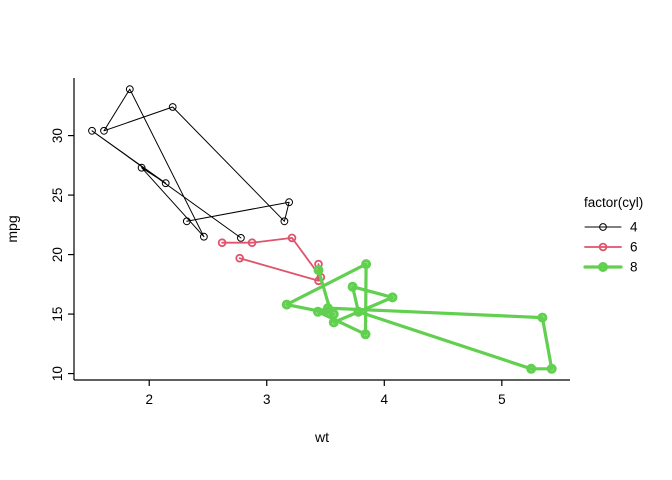 The width and height of the screenshot is (672, 480). What do you see at coordinates (12, 228) in the screenshot?
I see `y-axis-title: mpg` at bounding box center [12, 228].